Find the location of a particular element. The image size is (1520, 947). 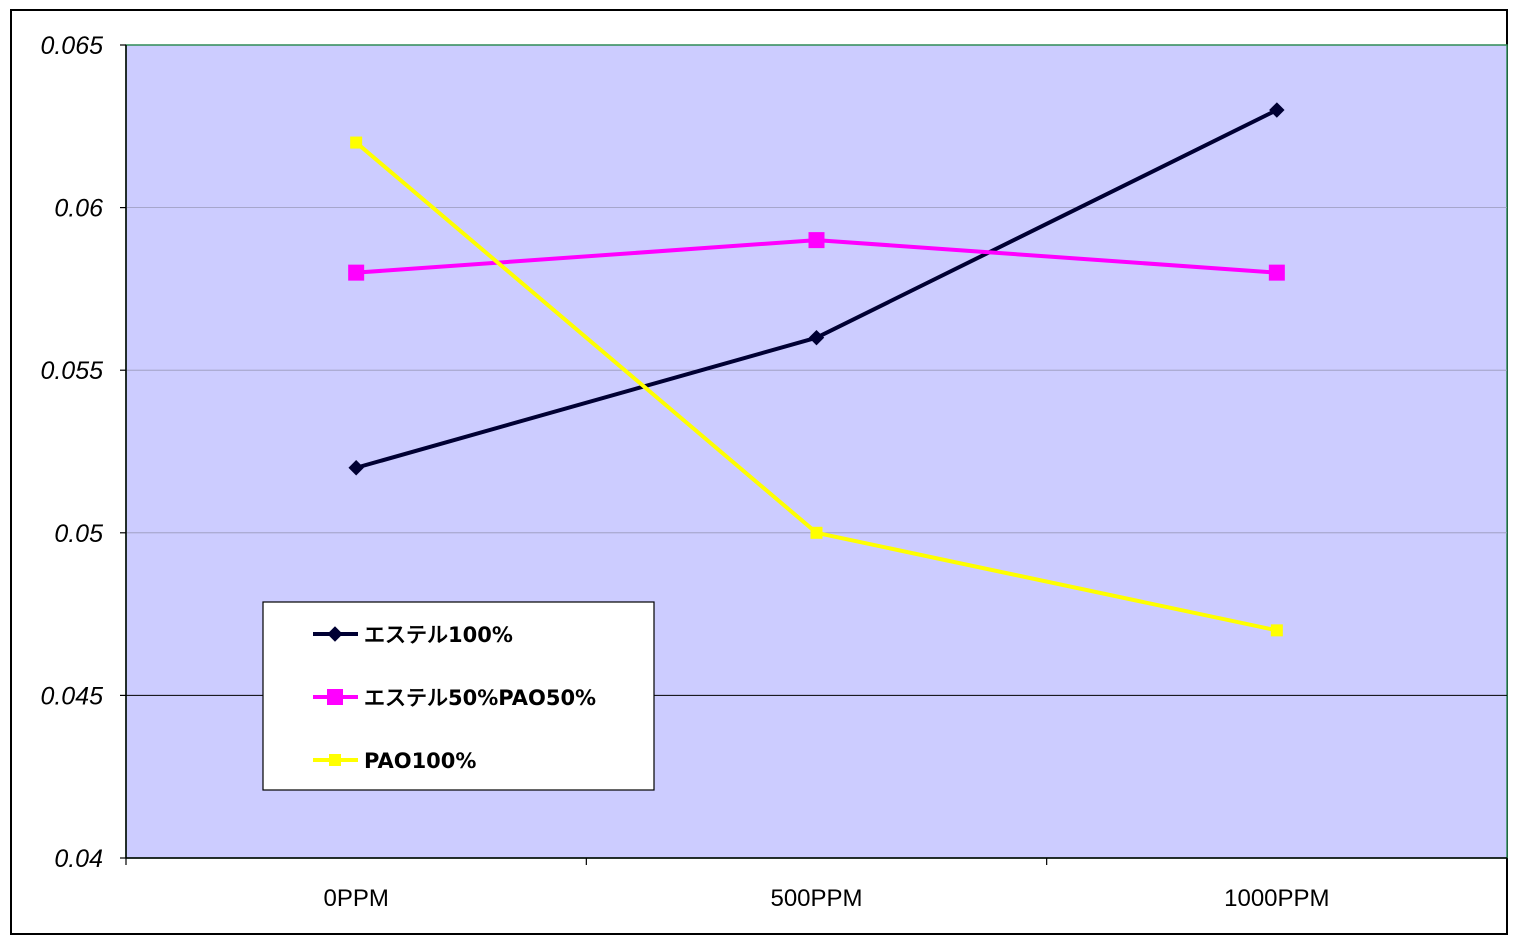

x-tick-label: 500PPM is located at coordinates (816, 898).